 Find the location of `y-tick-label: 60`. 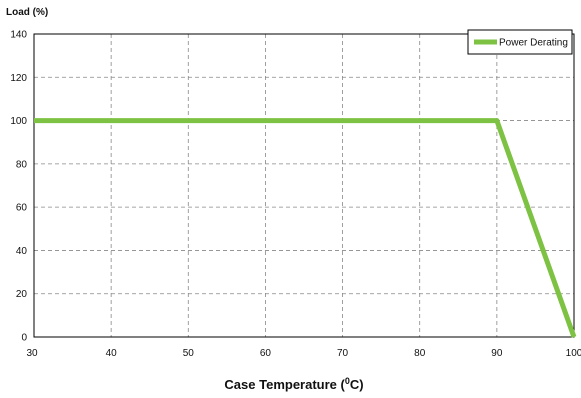

y-tick-label: 60 is located at coordinates (22, 208).